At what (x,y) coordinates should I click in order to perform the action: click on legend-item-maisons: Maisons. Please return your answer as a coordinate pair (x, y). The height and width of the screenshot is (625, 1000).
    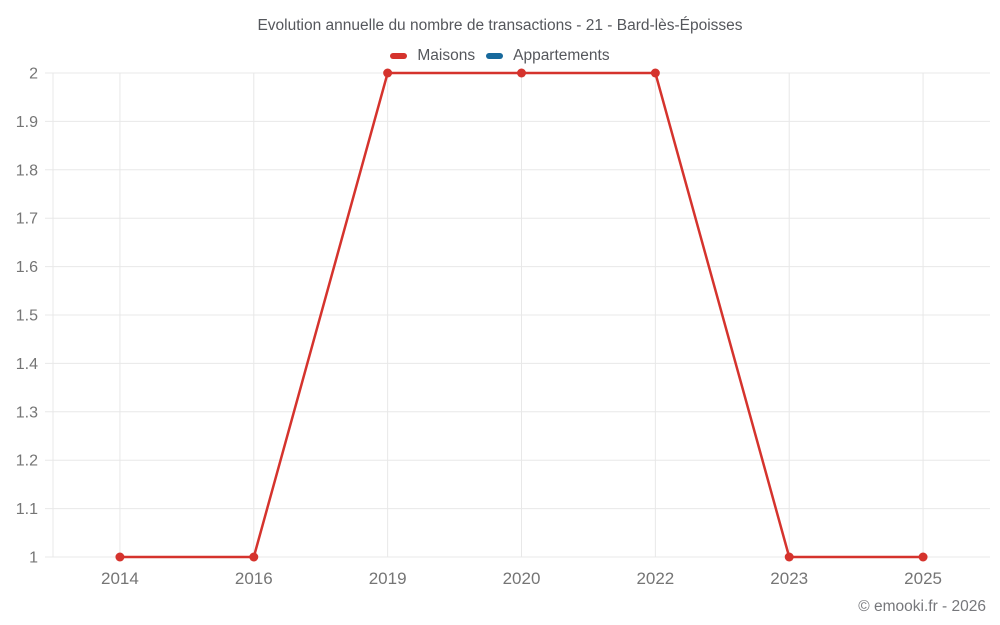
    Looking at the image, I should click on (432, 56).